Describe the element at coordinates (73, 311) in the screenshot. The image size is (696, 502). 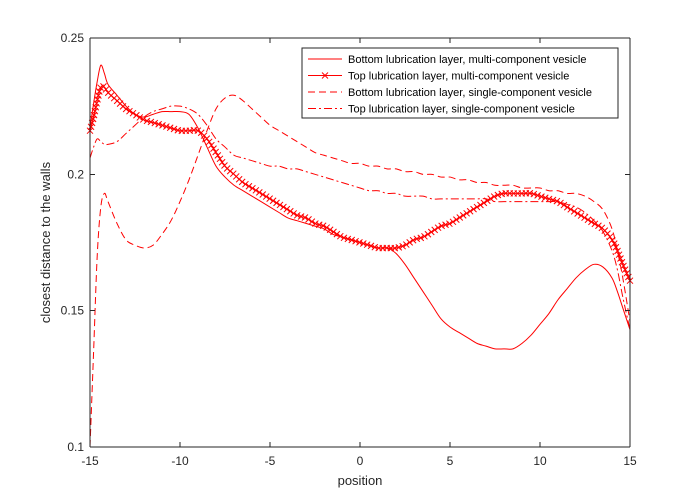
I see `y-tick-label: 0.15` at that location.